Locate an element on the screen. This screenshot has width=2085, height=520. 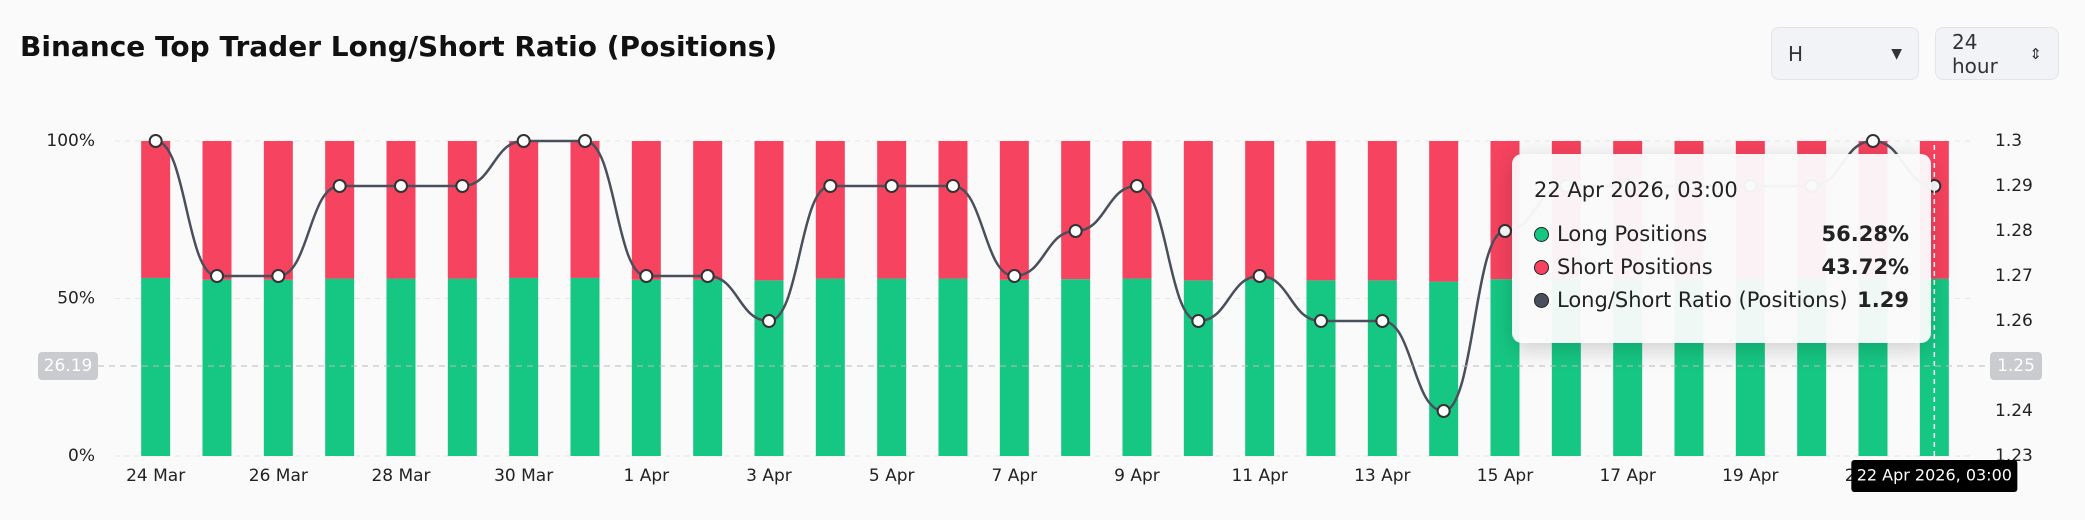
y2-tick-label: 1.27 is located at coordinates (2014, 276).